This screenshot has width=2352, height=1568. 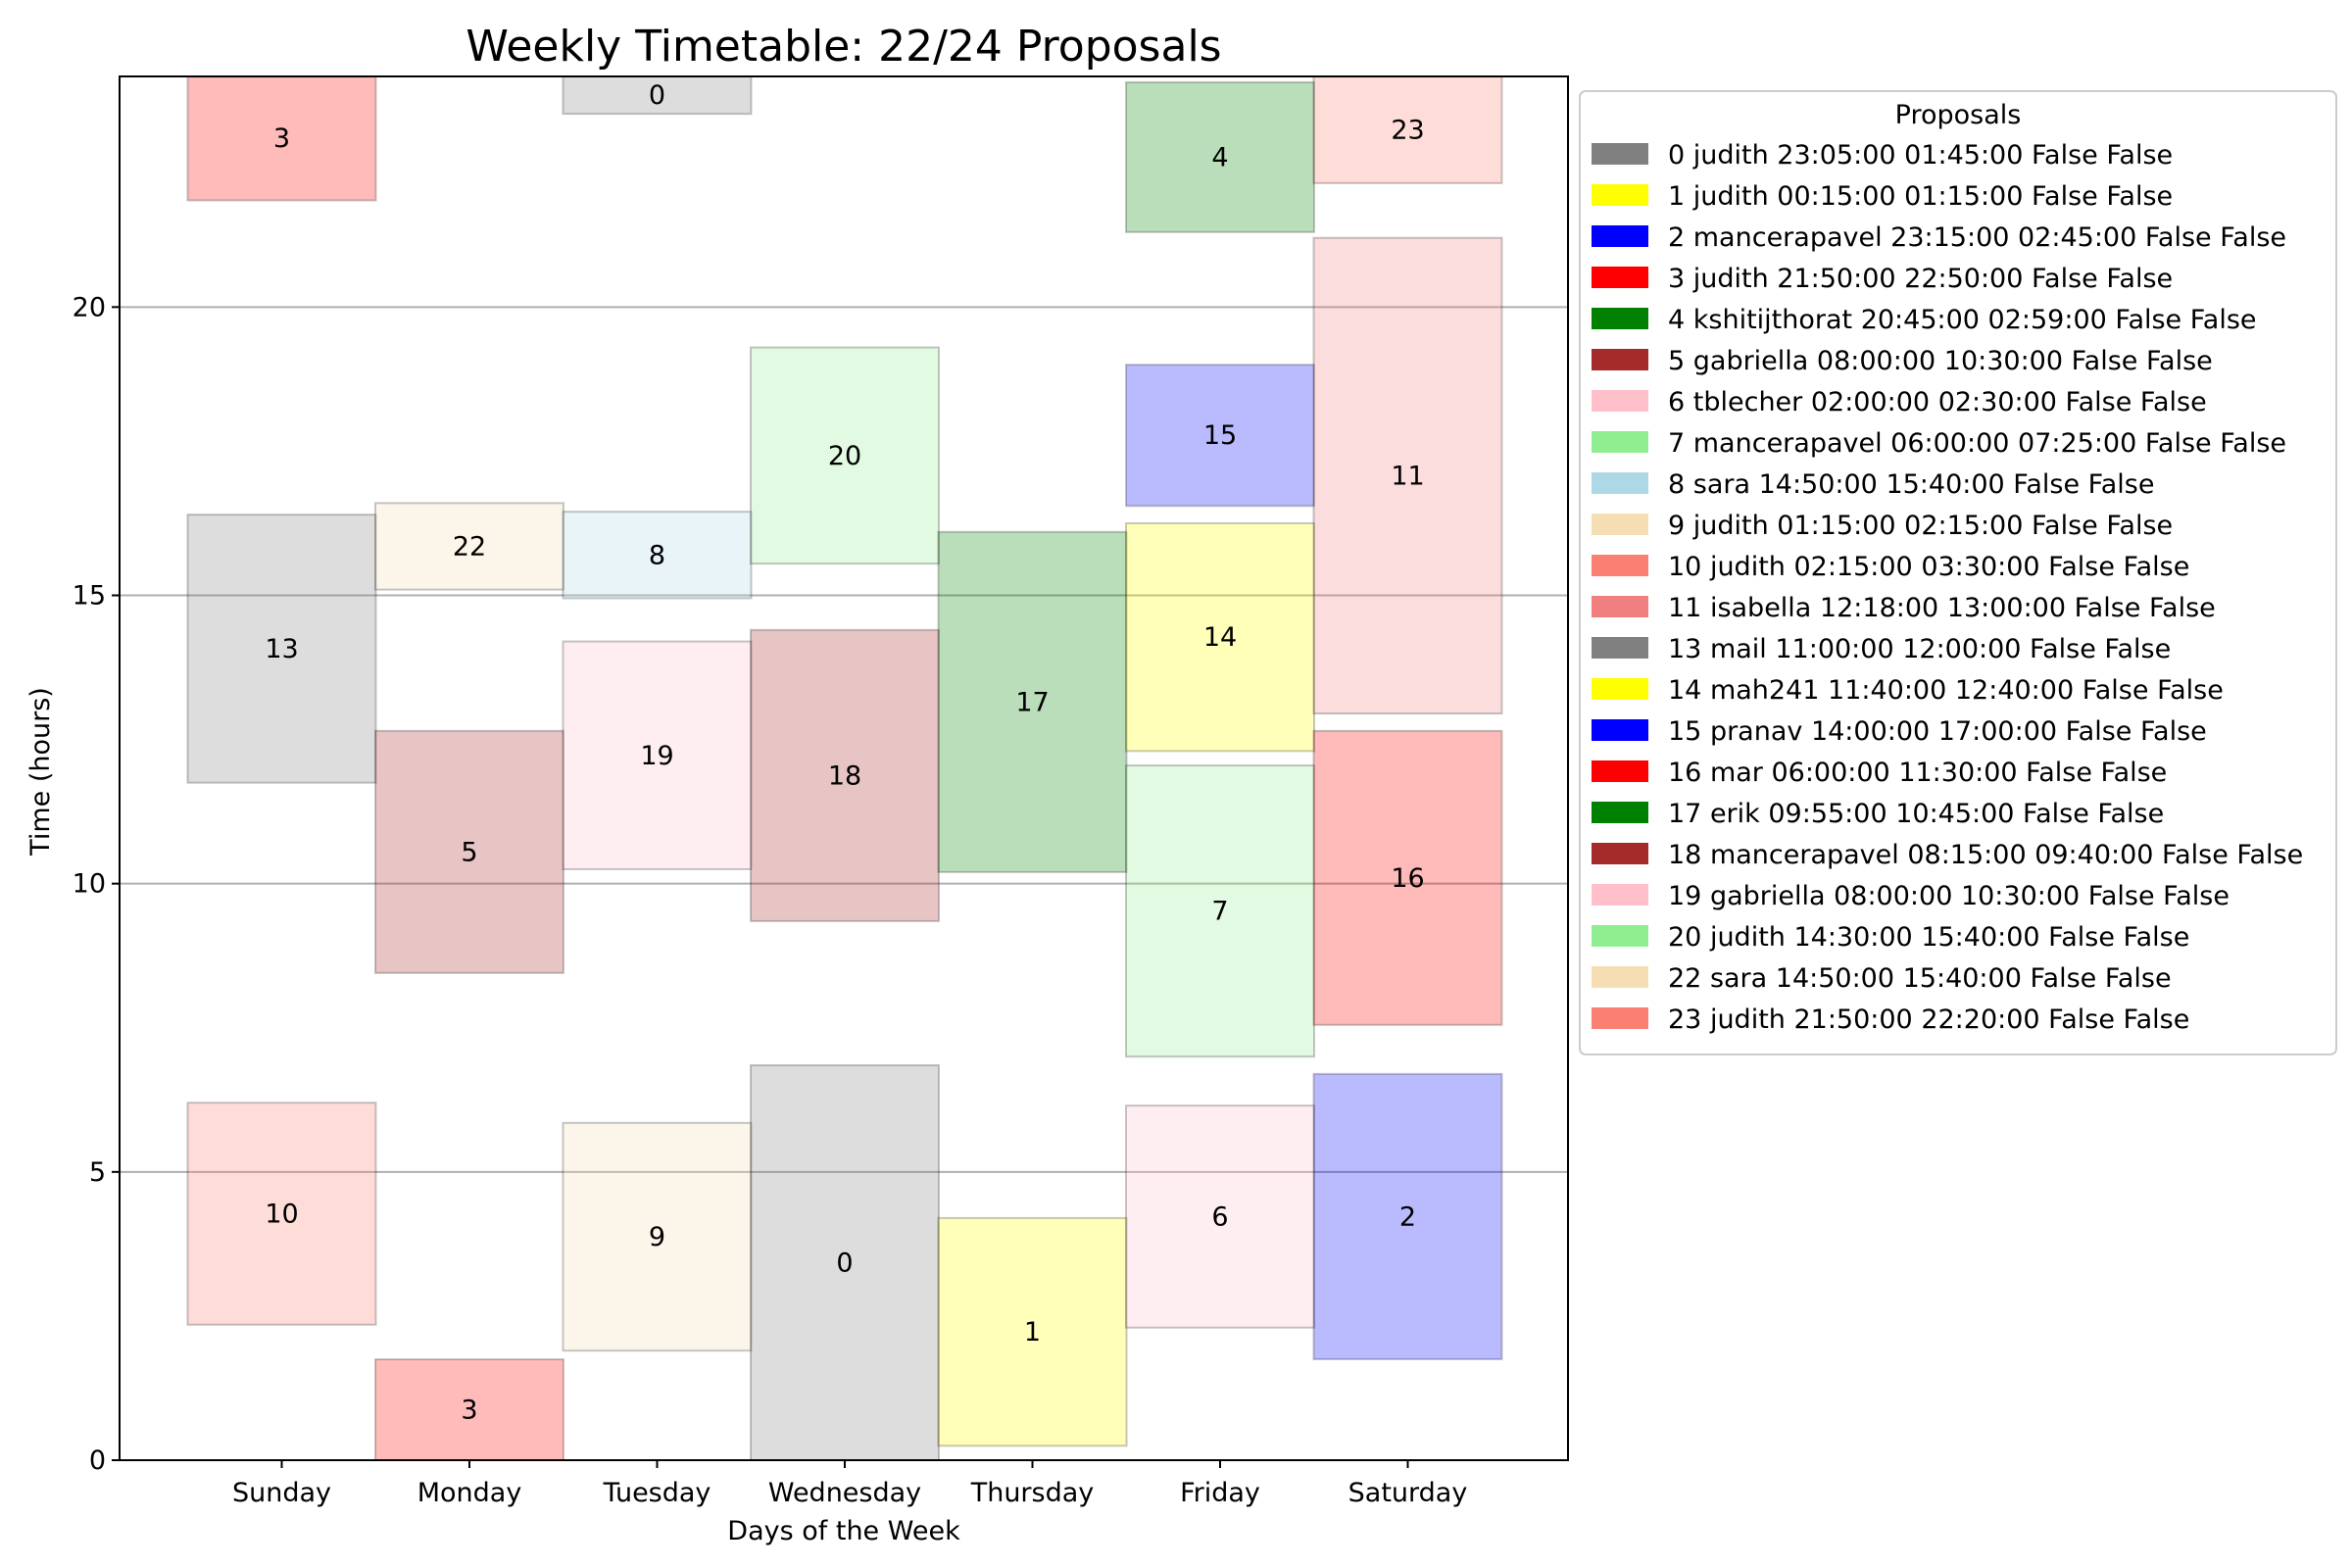 I want to click on y-tick-label: 0, so click(x=97, y=1461).